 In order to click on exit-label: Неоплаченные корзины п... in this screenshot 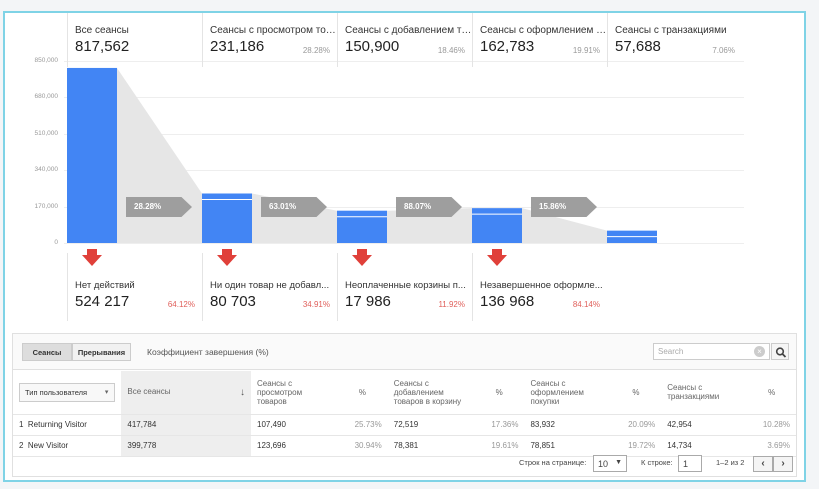, I will do `click(405, 285)`.